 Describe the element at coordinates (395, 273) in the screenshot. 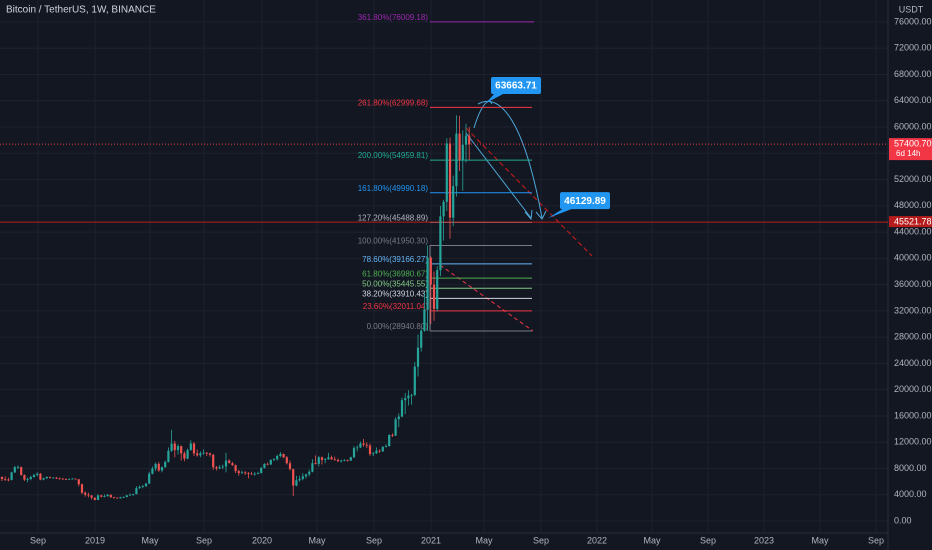

I see `fib-label: 61.80%(36980.67)` at that location.